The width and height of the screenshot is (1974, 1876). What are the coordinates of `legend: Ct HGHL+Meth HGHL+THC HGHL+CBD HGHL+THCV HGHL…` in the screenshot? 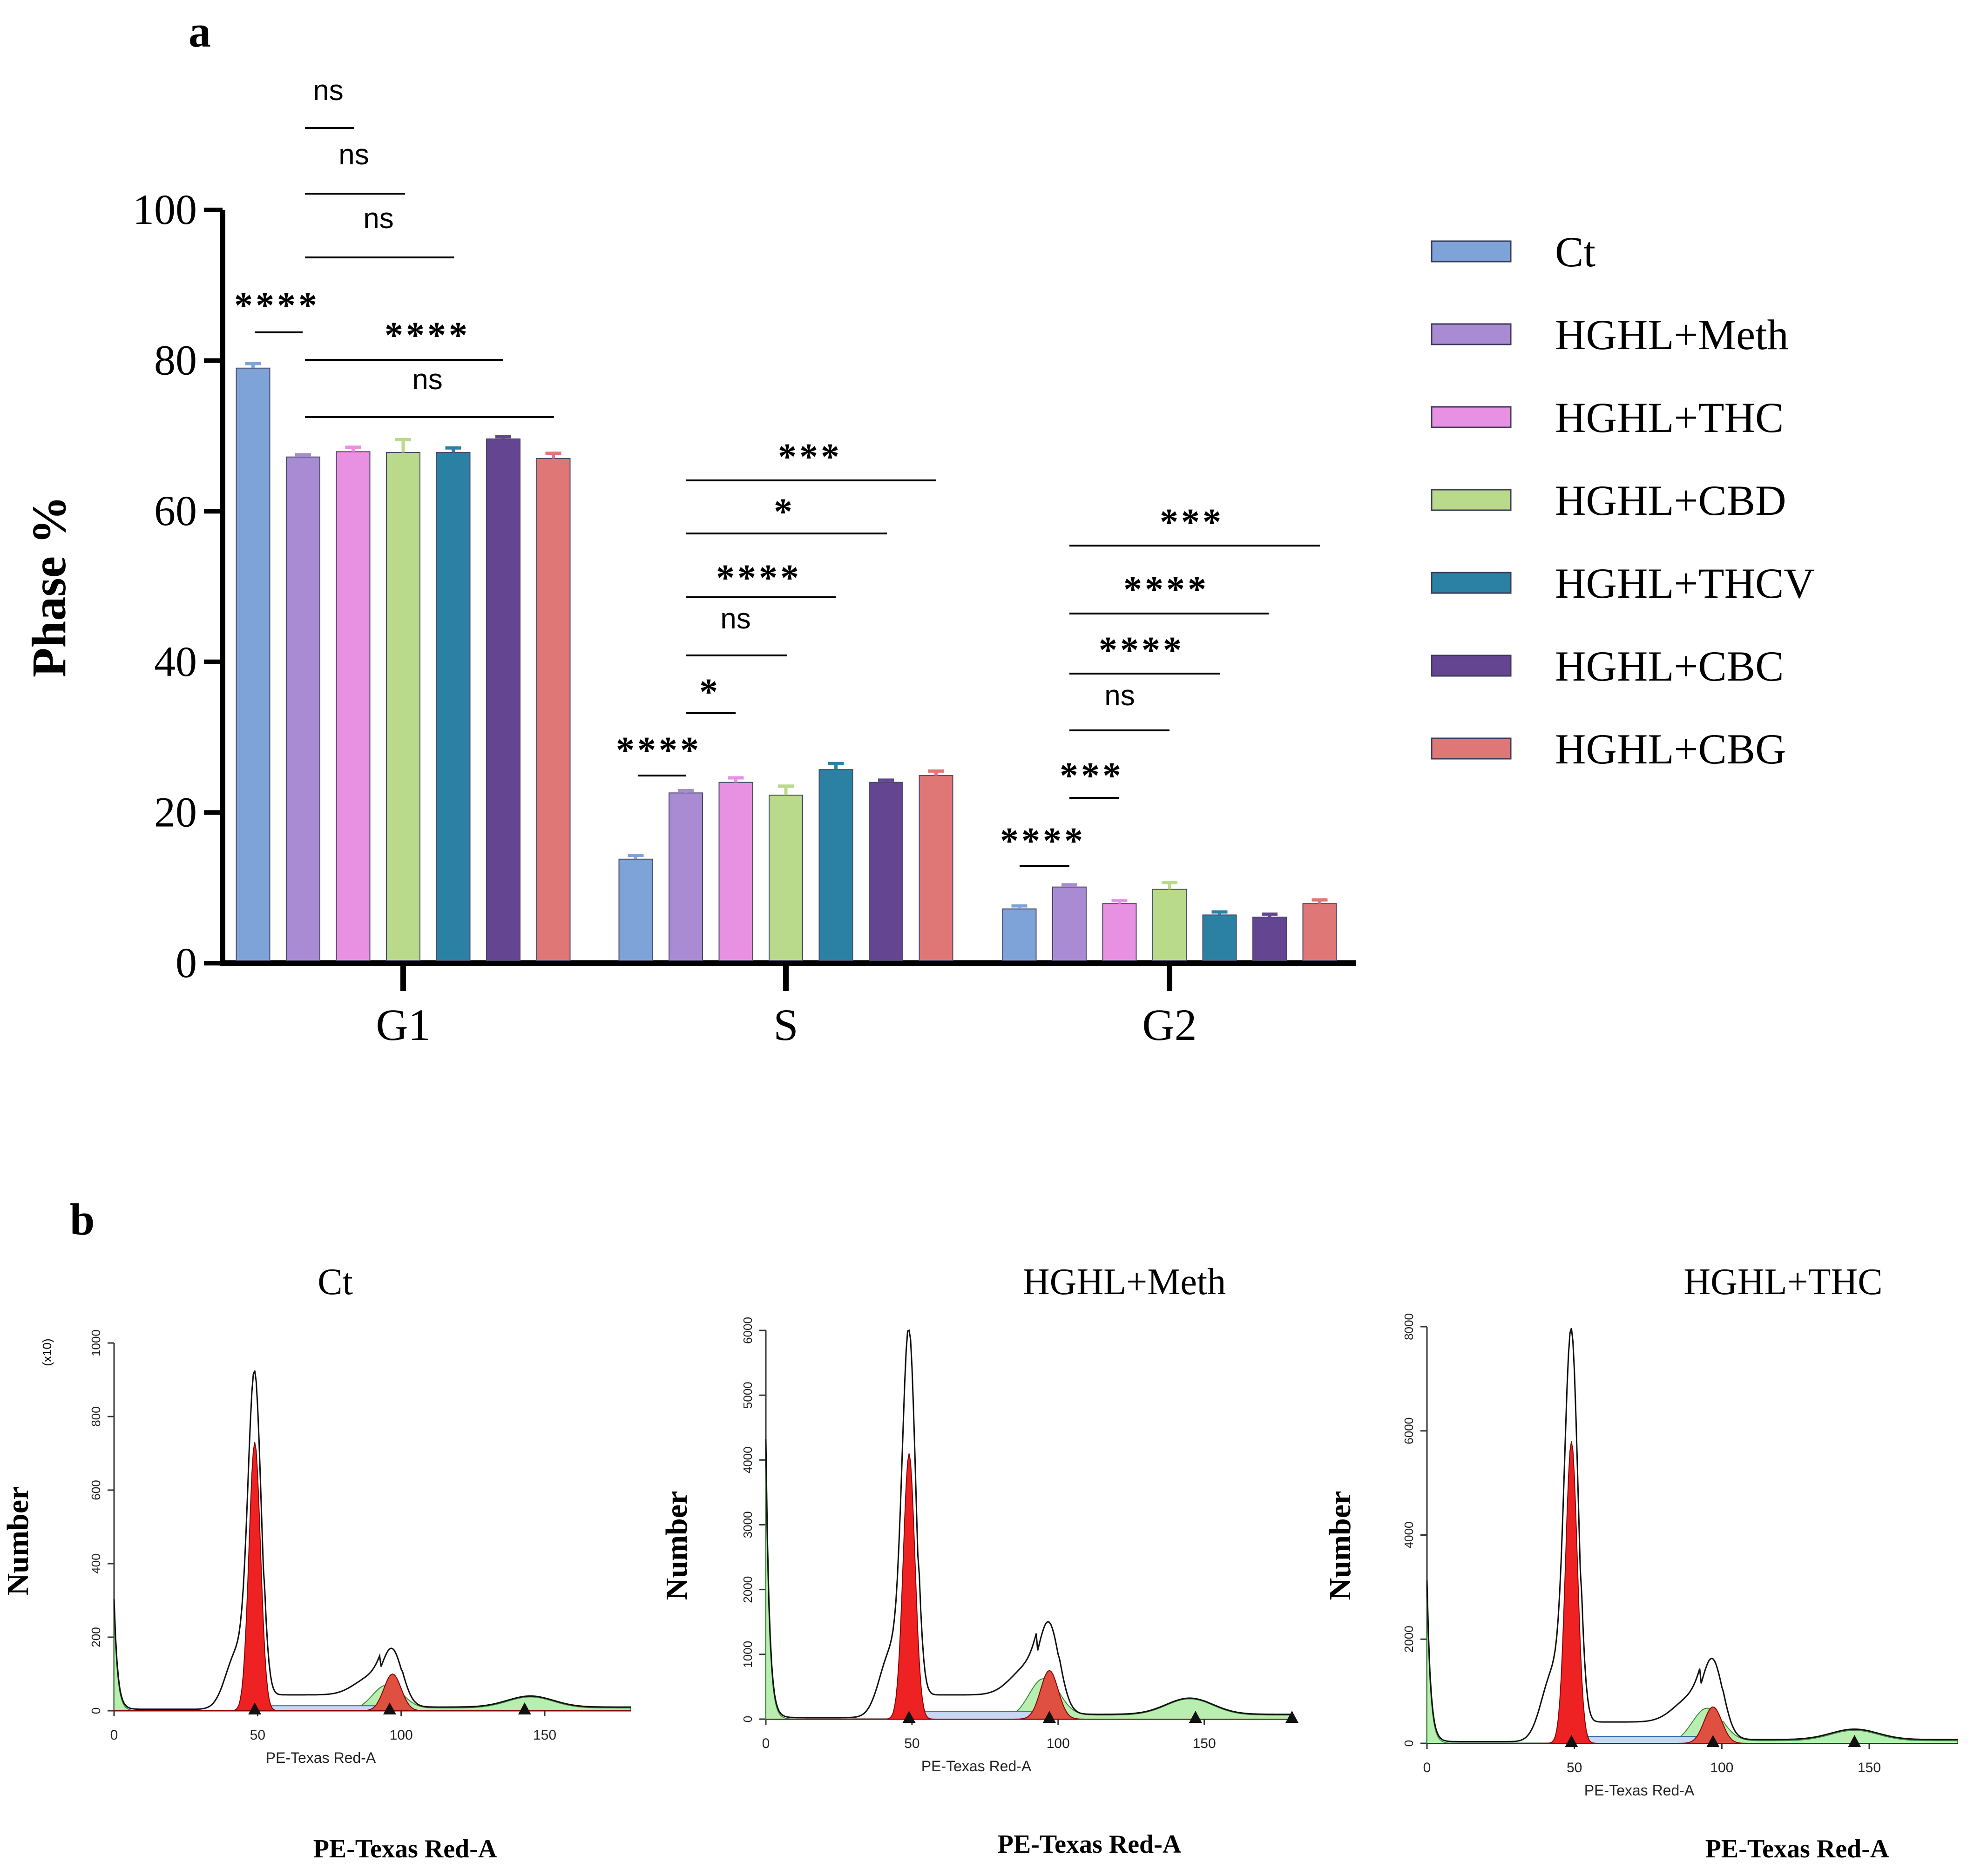 It's located at (1623, 500).